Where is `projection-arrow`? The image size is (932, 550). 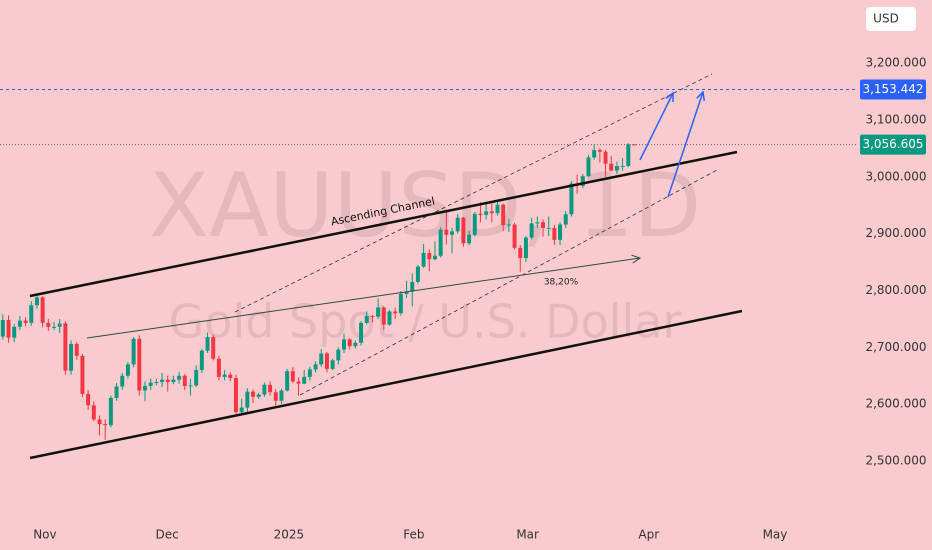 projection-arrow is located at coordinates (685, 145).